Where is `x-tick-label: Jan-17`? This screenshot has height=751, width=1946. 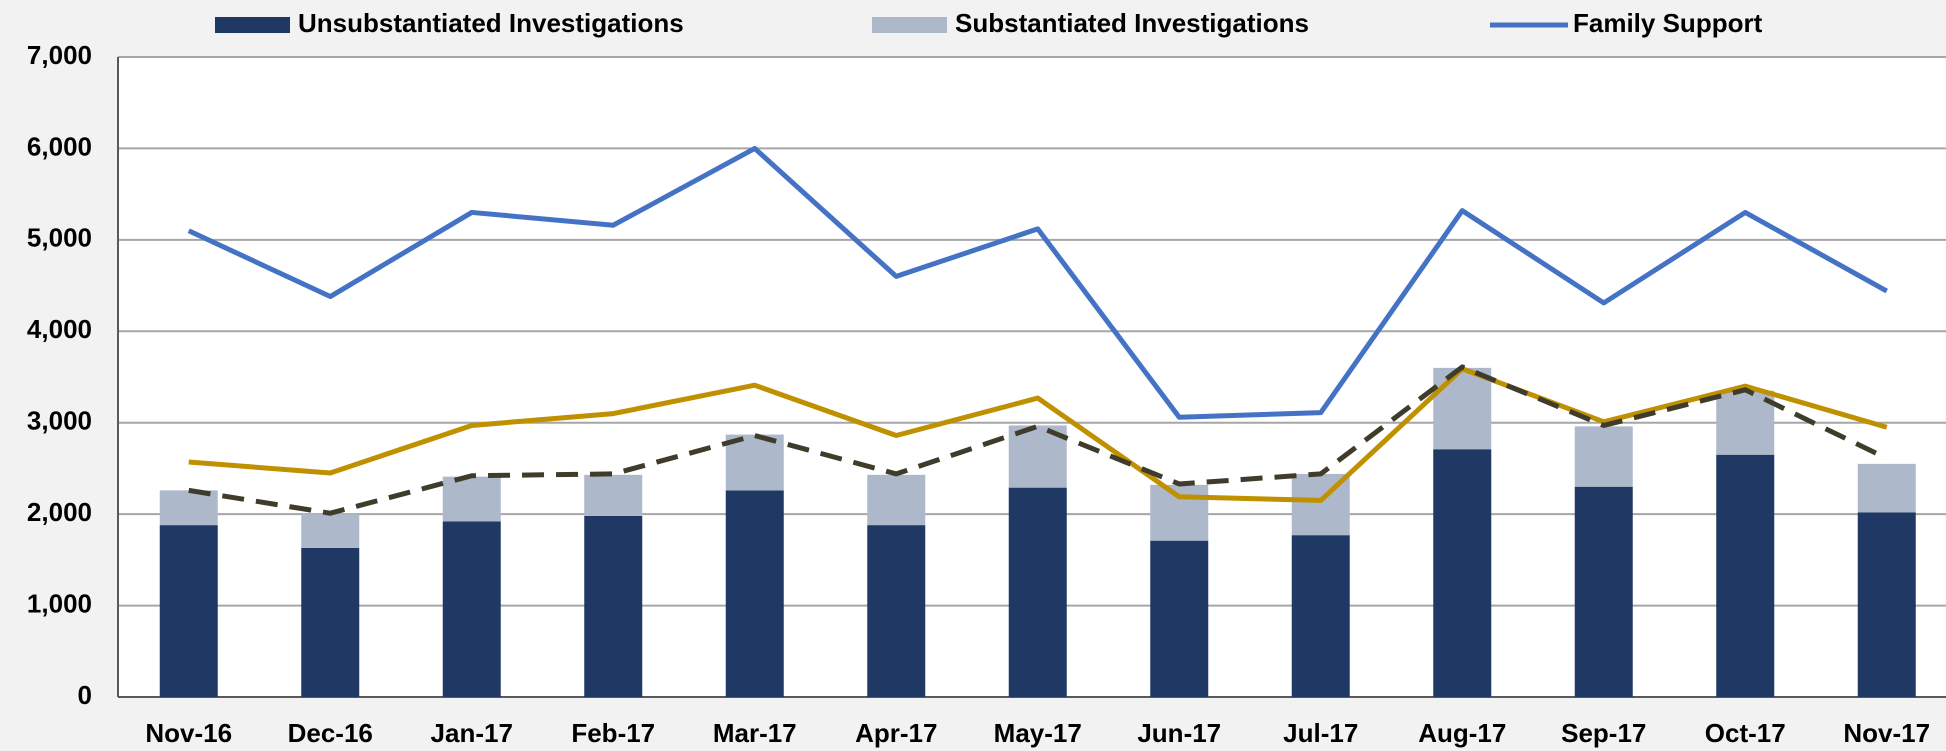
x-tick-label: Jan-17 is located at coordinates (472, 733).